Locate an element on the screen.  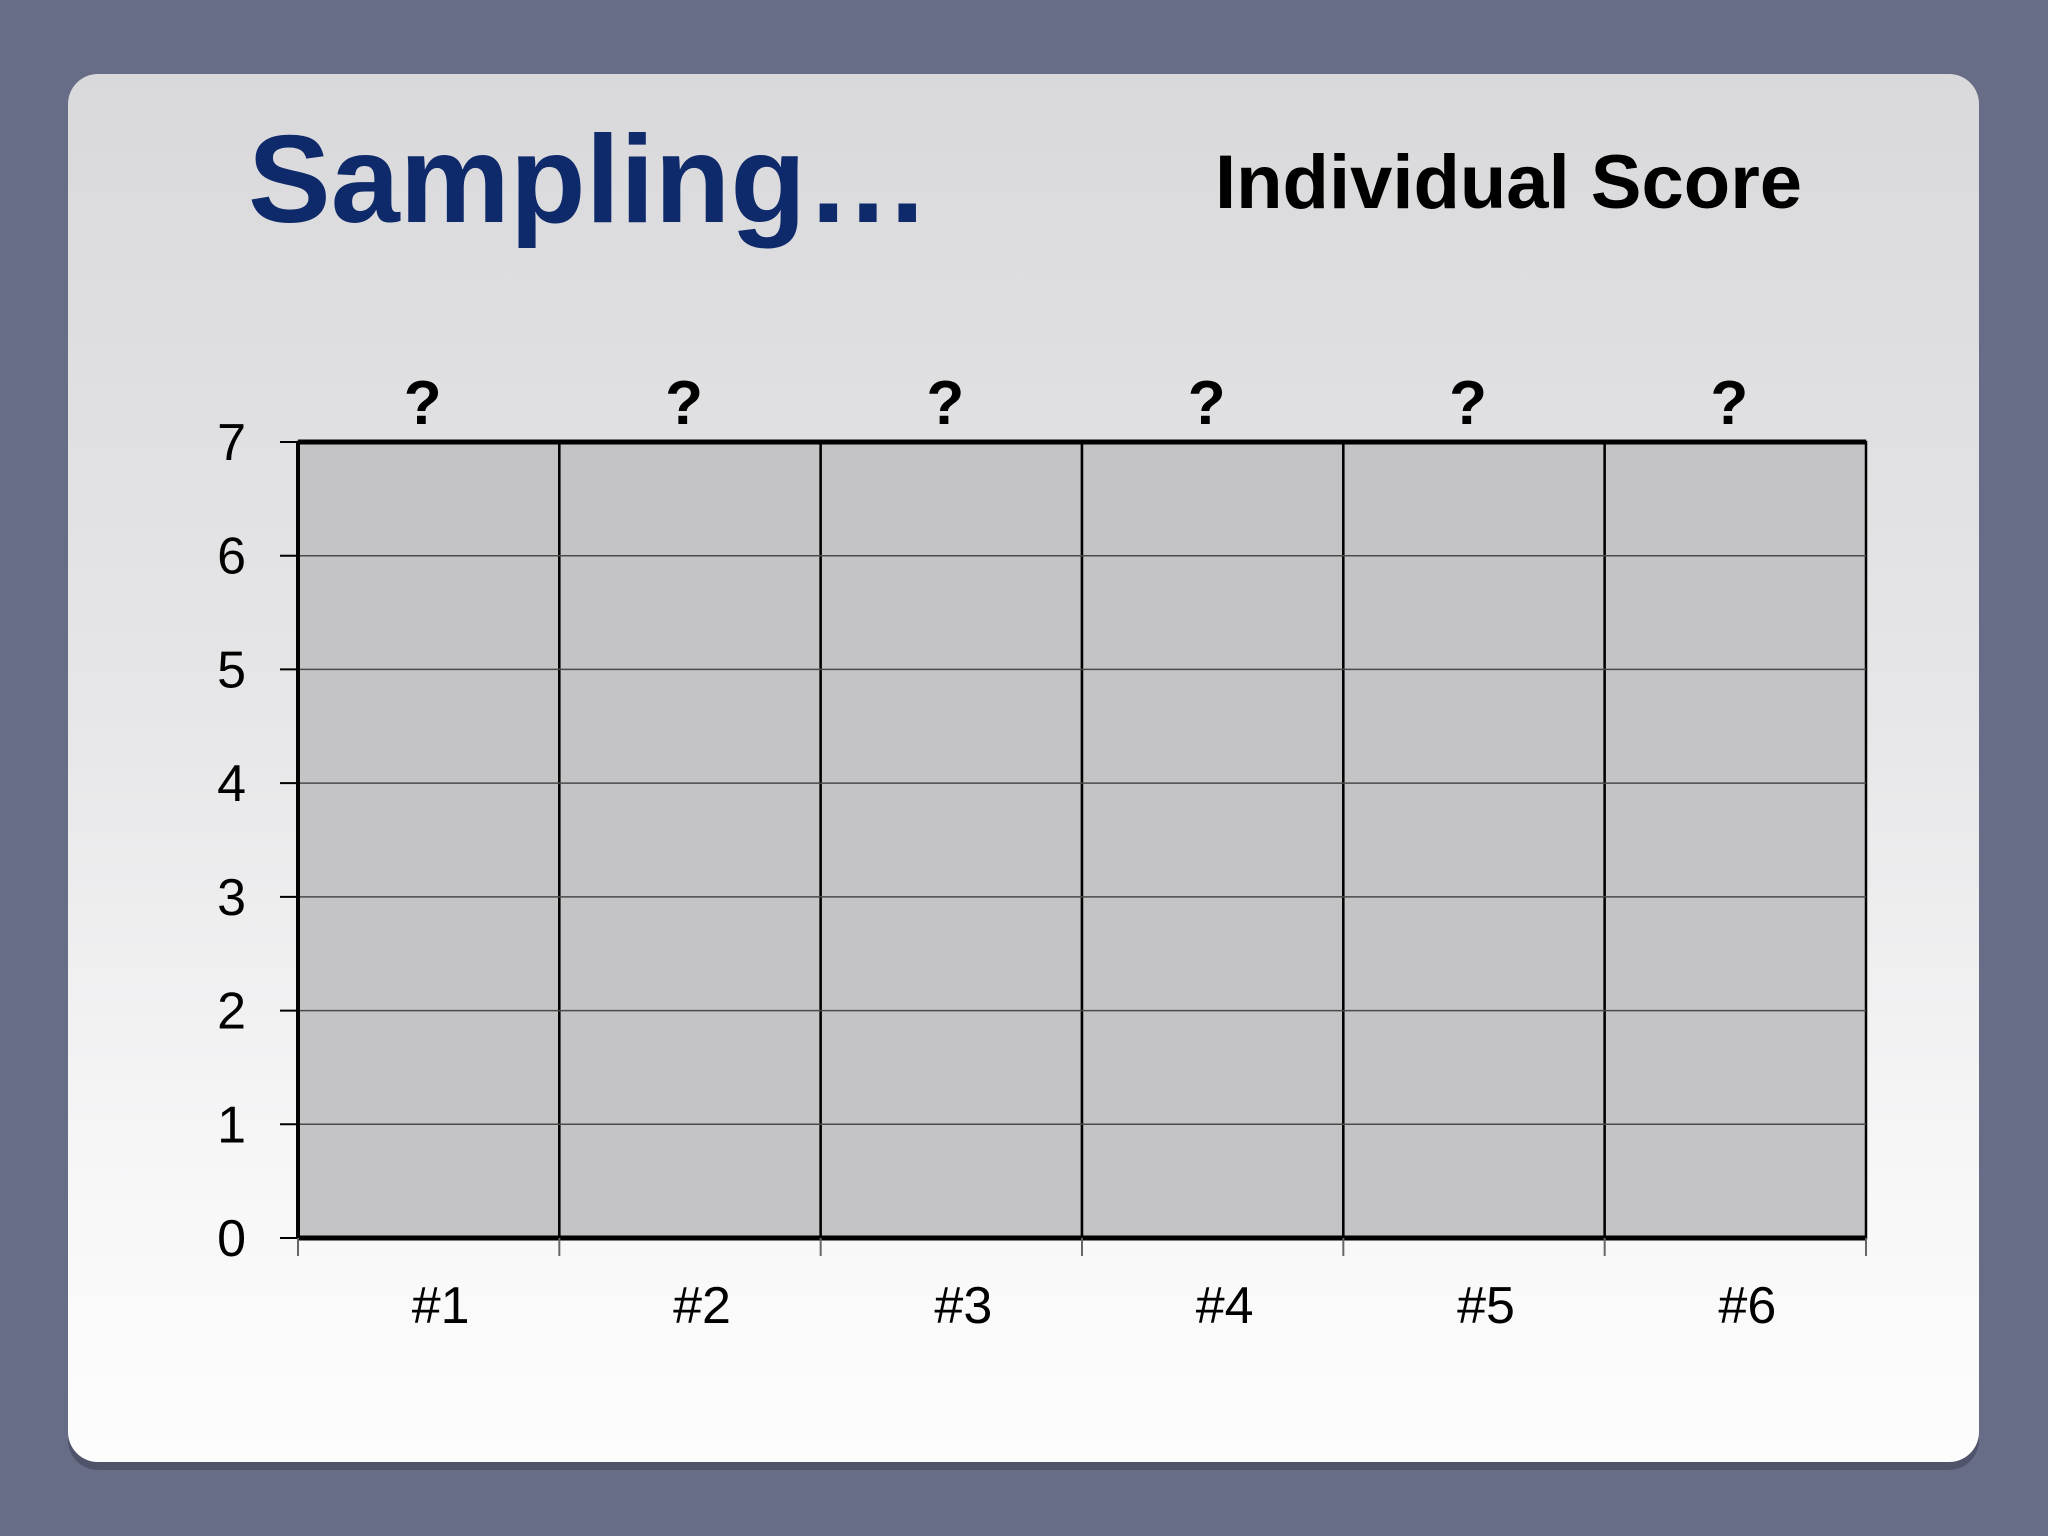
data-label-3: ? is located at coordinates (945, 403).